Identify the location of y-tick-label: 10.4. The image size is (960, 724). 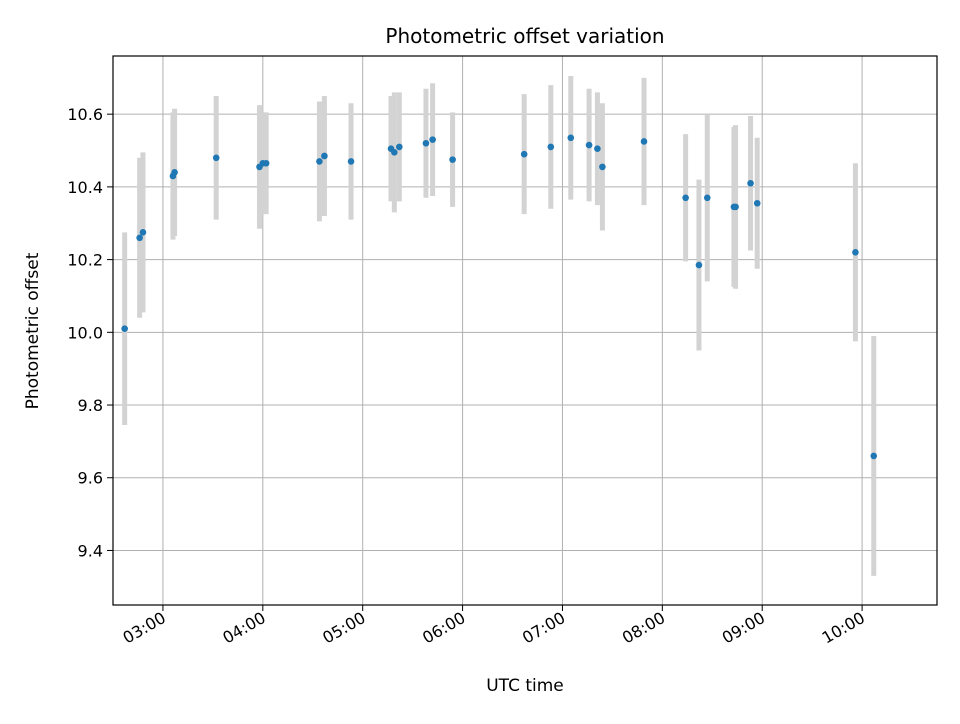
(85, 187).